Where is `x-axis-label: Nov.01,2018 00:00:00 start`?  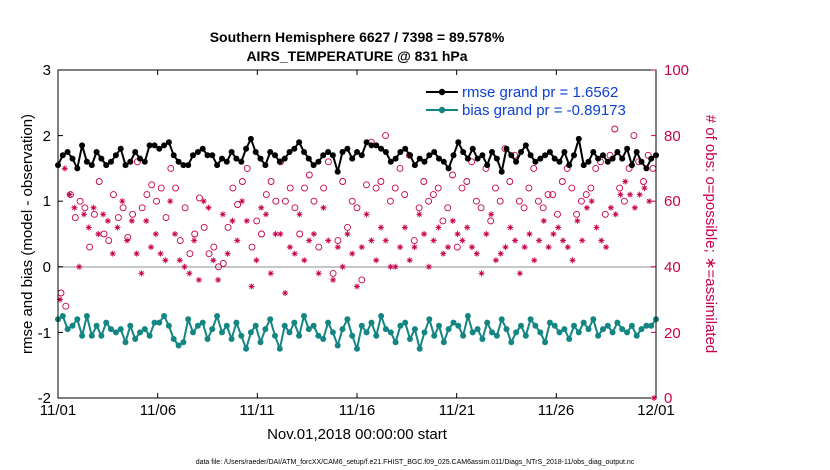
x-axis-label: Nov.01,2018 00:00:00 start is located at coordinates (357, 434).